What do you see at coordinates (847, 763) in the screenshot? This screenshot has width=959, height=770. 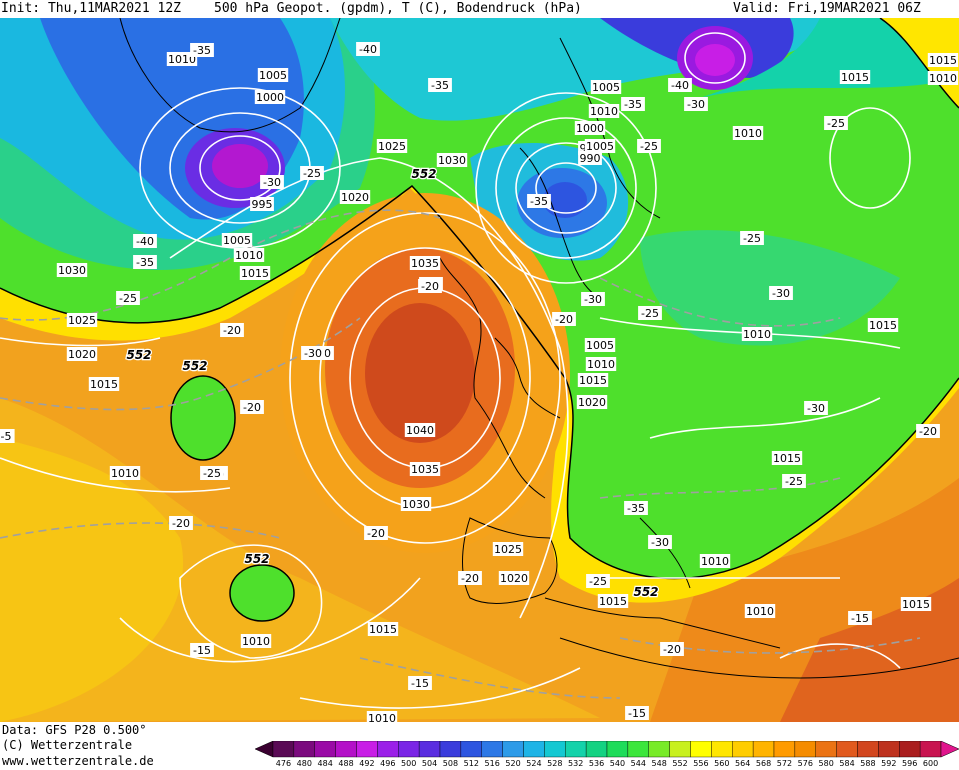 I see `colorbar-tick-label: 584` at bounding box center [847, 763].